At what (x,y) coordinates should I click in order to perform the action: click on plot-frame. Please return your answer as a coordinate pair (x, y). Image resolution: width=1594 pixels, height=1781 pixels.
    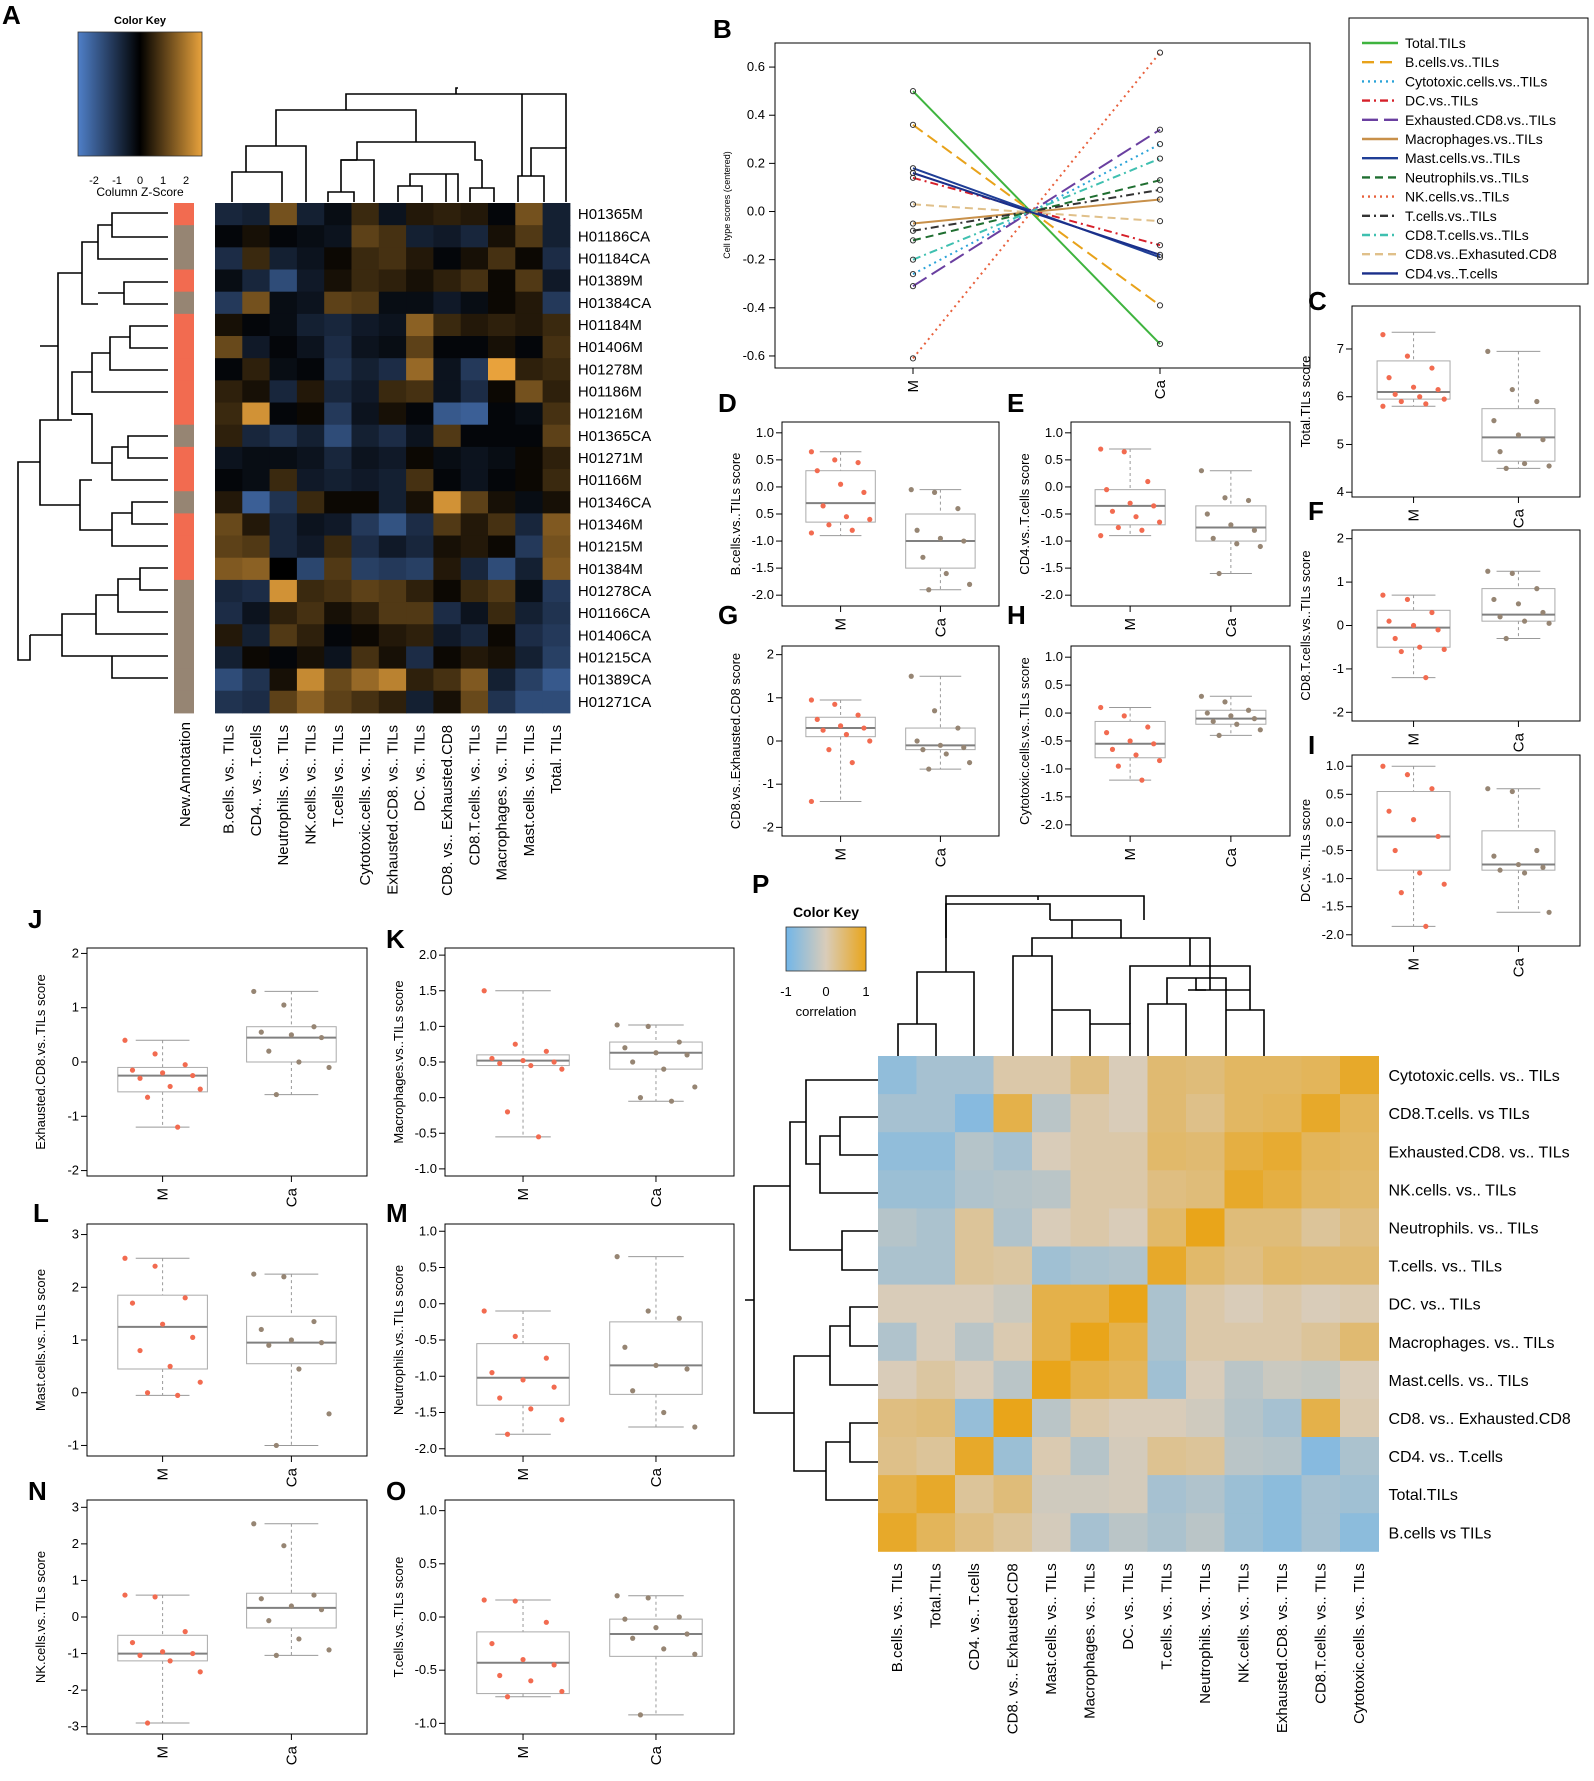
    Looking at the image, I should click on (1180, 514).